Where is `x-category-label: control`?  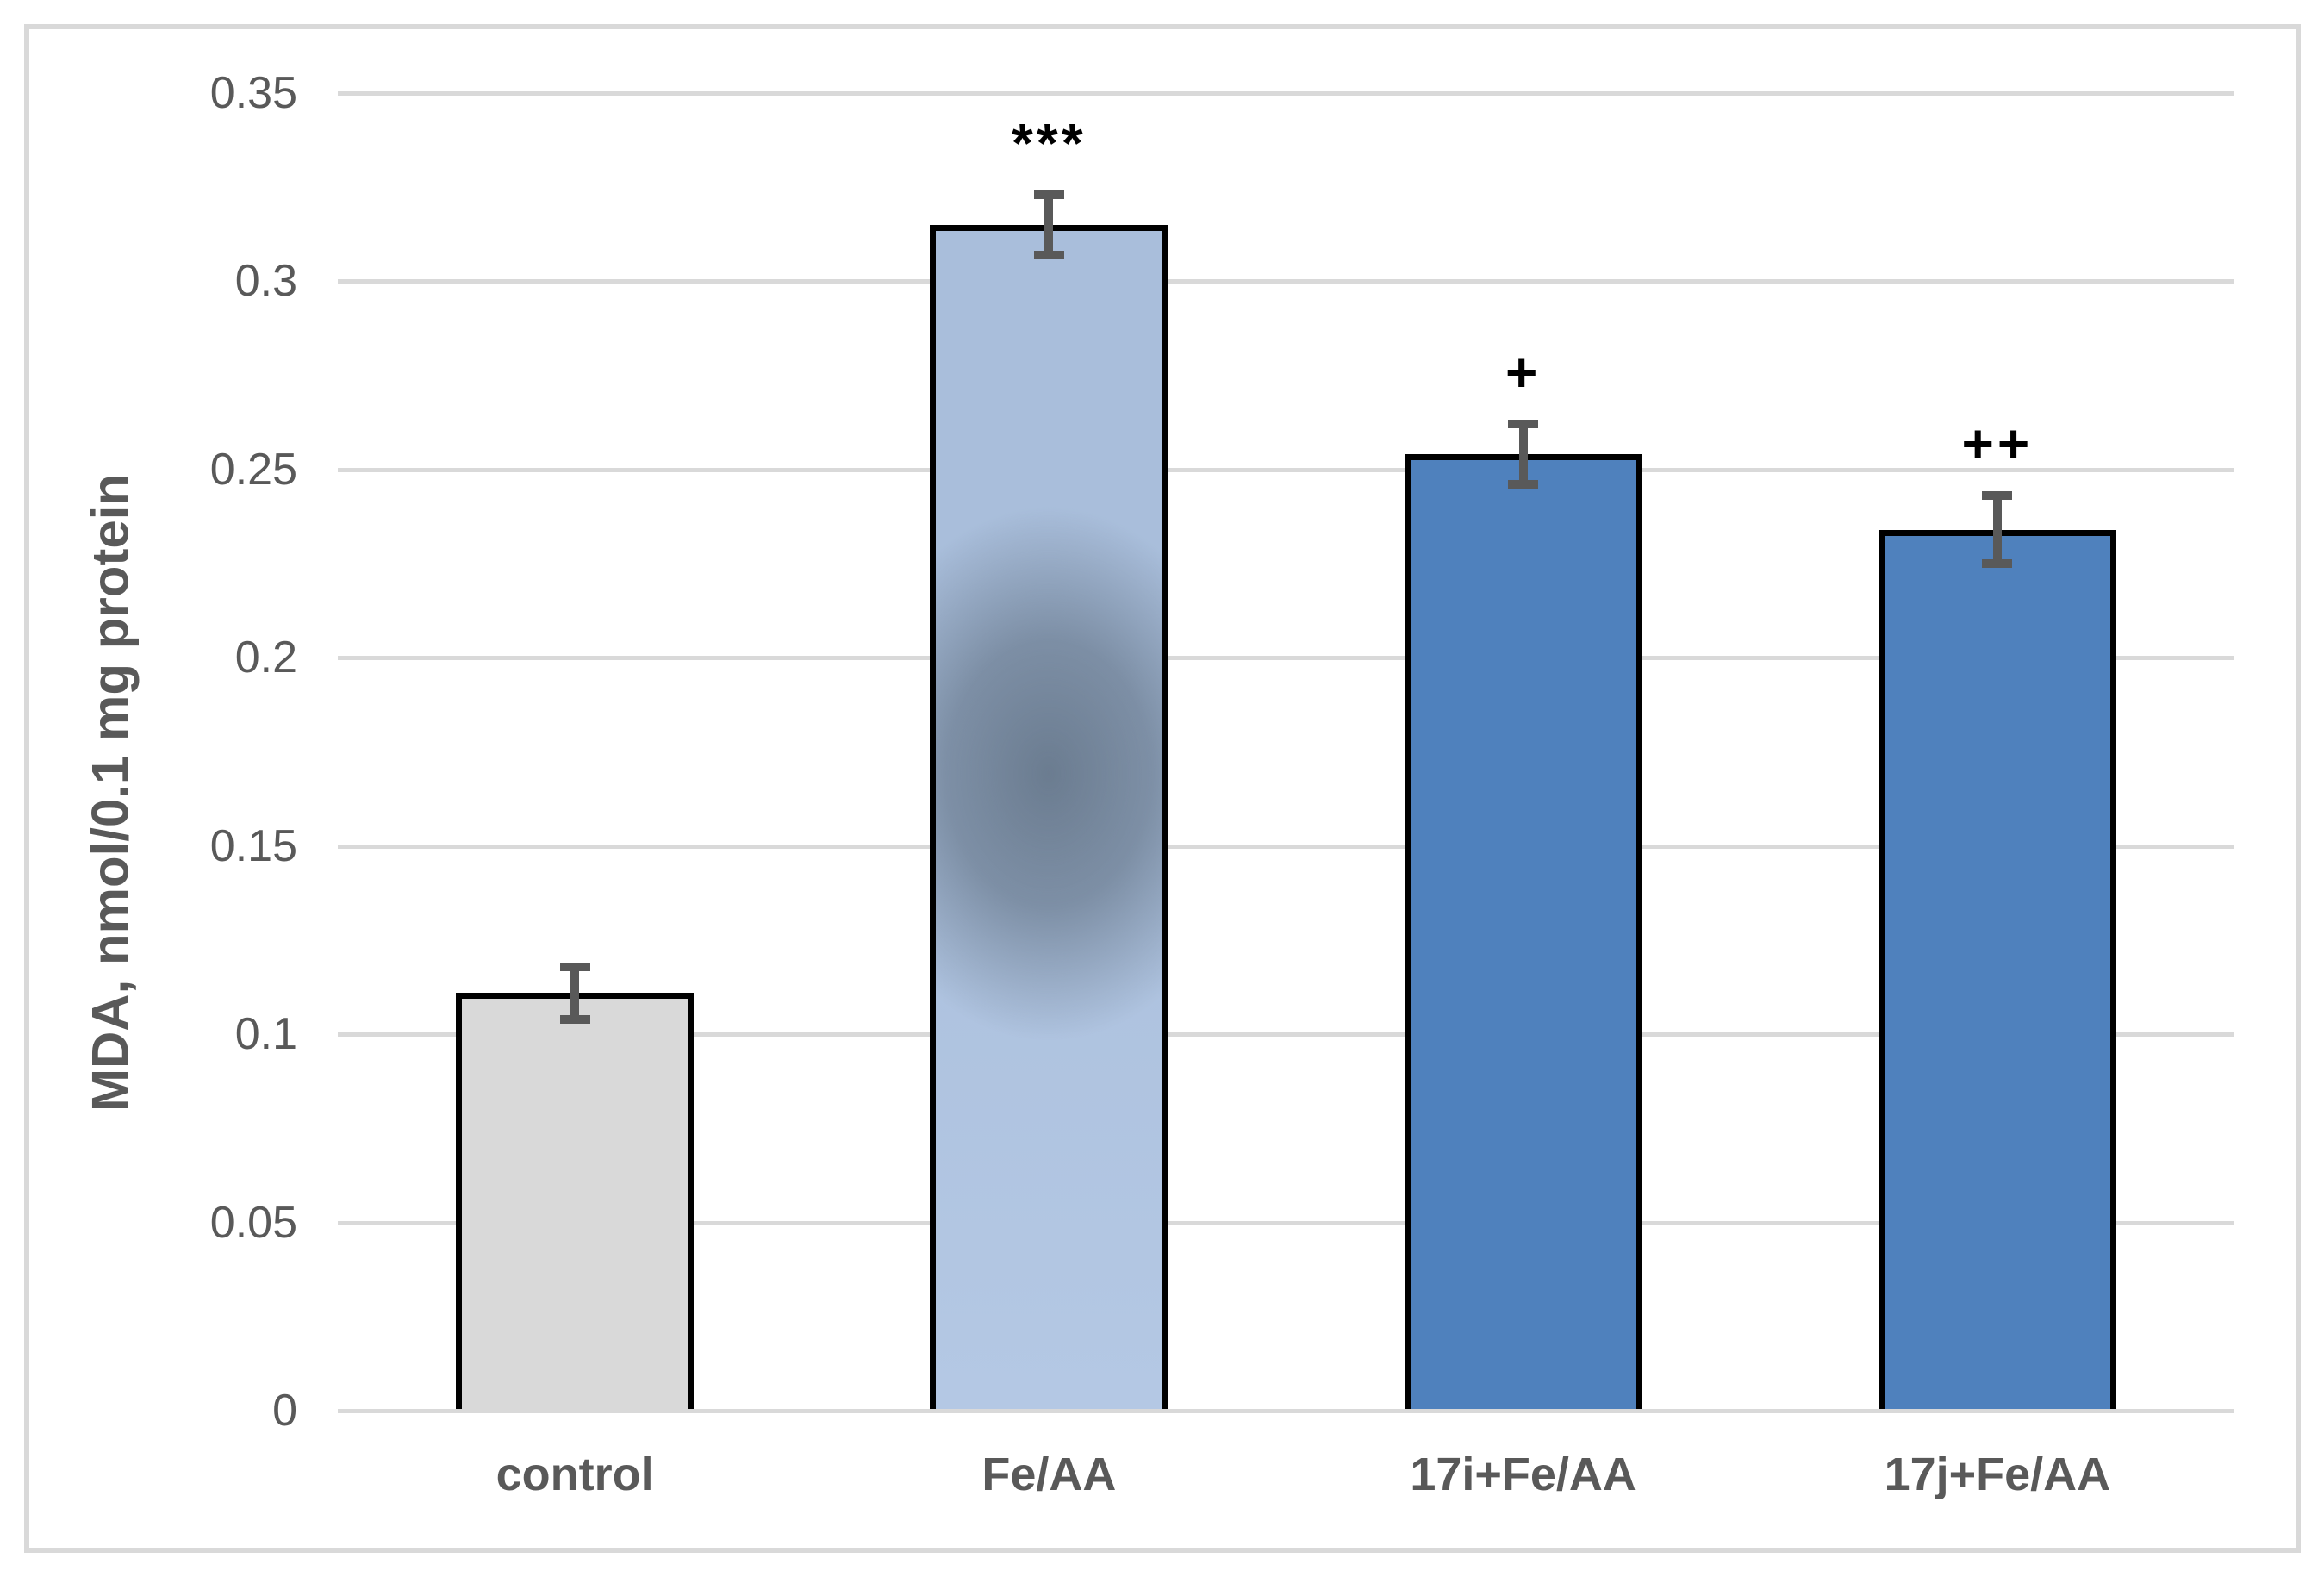 x-category-label: control is located at coordinates (574, 1474).